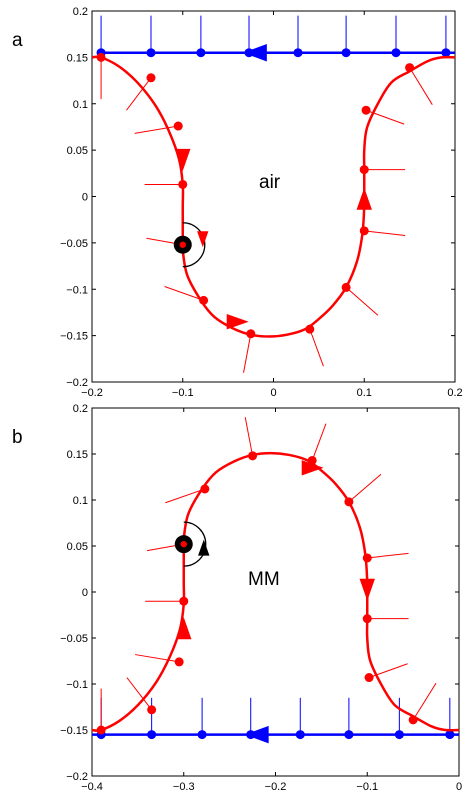 The width and height of the screenshot is (471, 796). What do you see at coordinates (17, 40) in the screenshot?
I see `panel-a-label: a` at bounding box center [17, 40].